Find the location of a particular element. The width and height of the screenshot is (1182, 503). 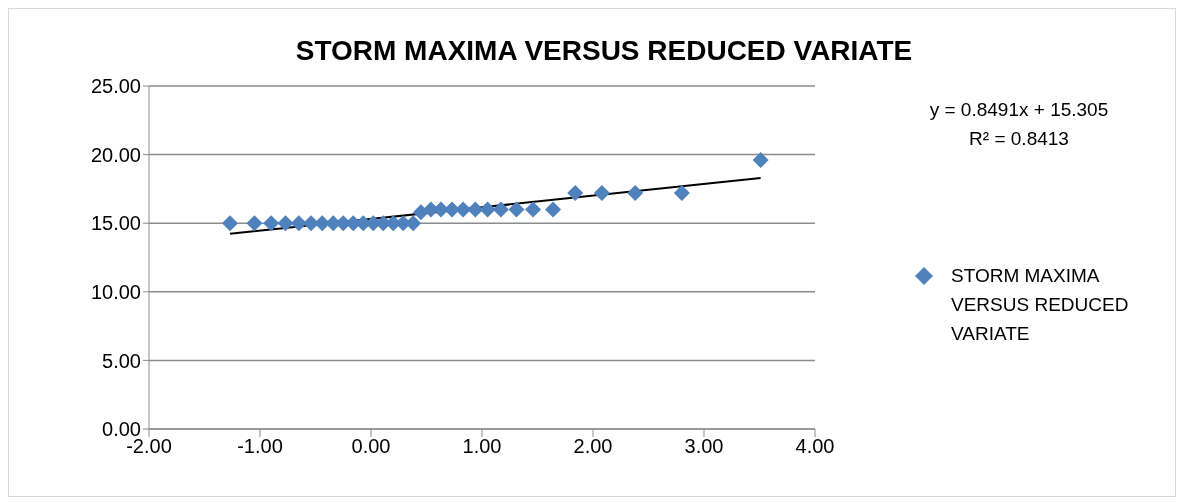

y-tick-label: 25.00 is located at coordinates (115, 86).